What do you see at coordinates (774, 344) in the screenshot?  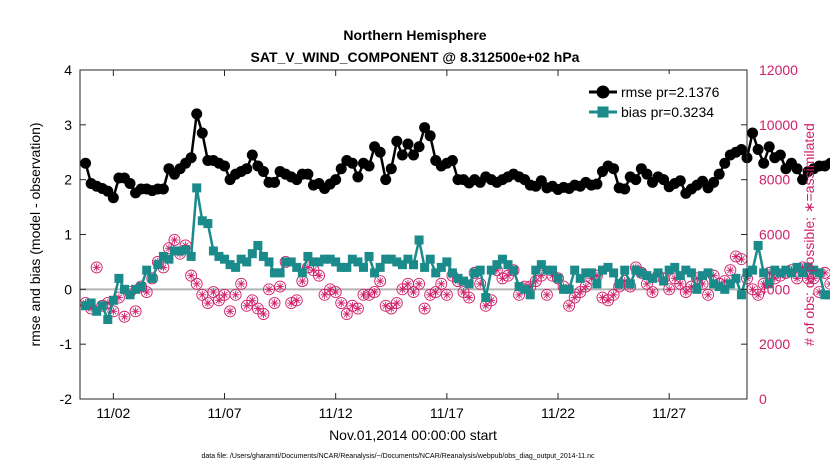 I see `y2-tick-label: 2000` at bounding box center [774, 344].